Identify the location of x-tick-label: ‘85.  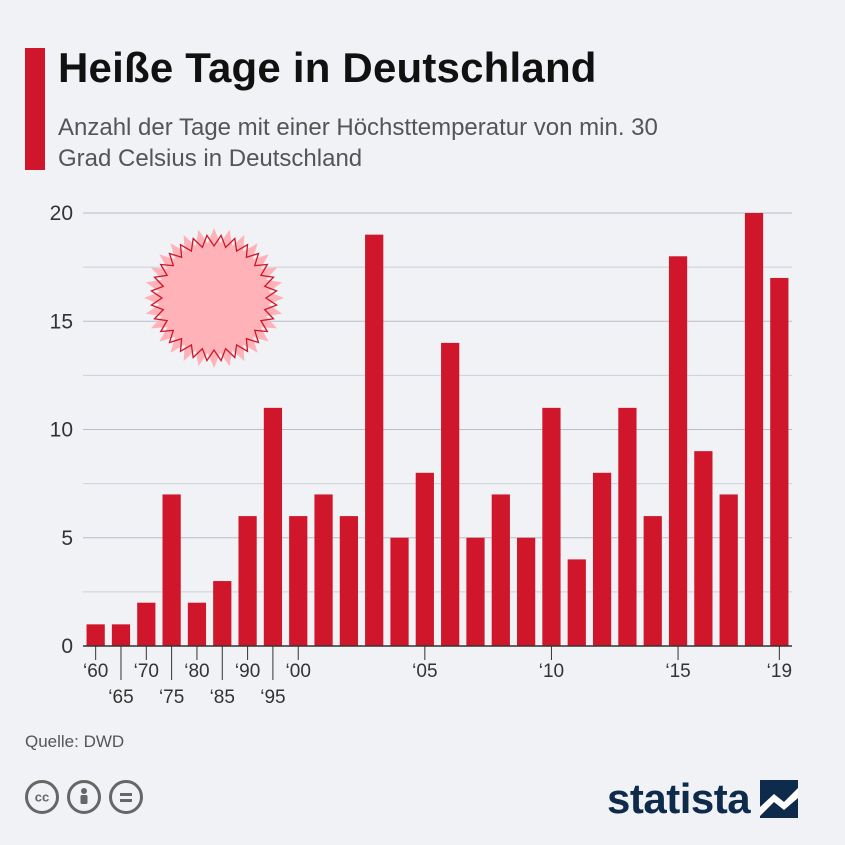
(222, 697).